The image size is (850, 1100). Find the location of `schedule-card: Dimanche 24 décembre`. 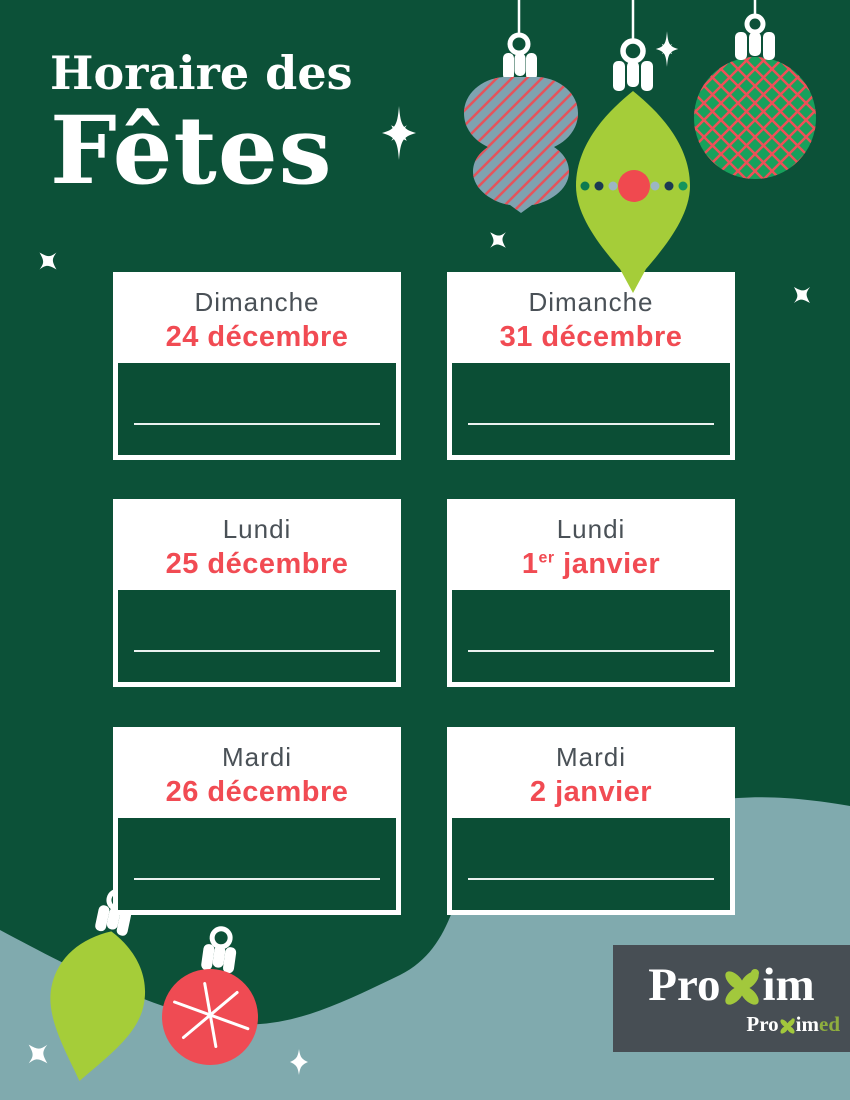

schedule-card: Dimanche 24 décembre is located at coordinates (257, 366).